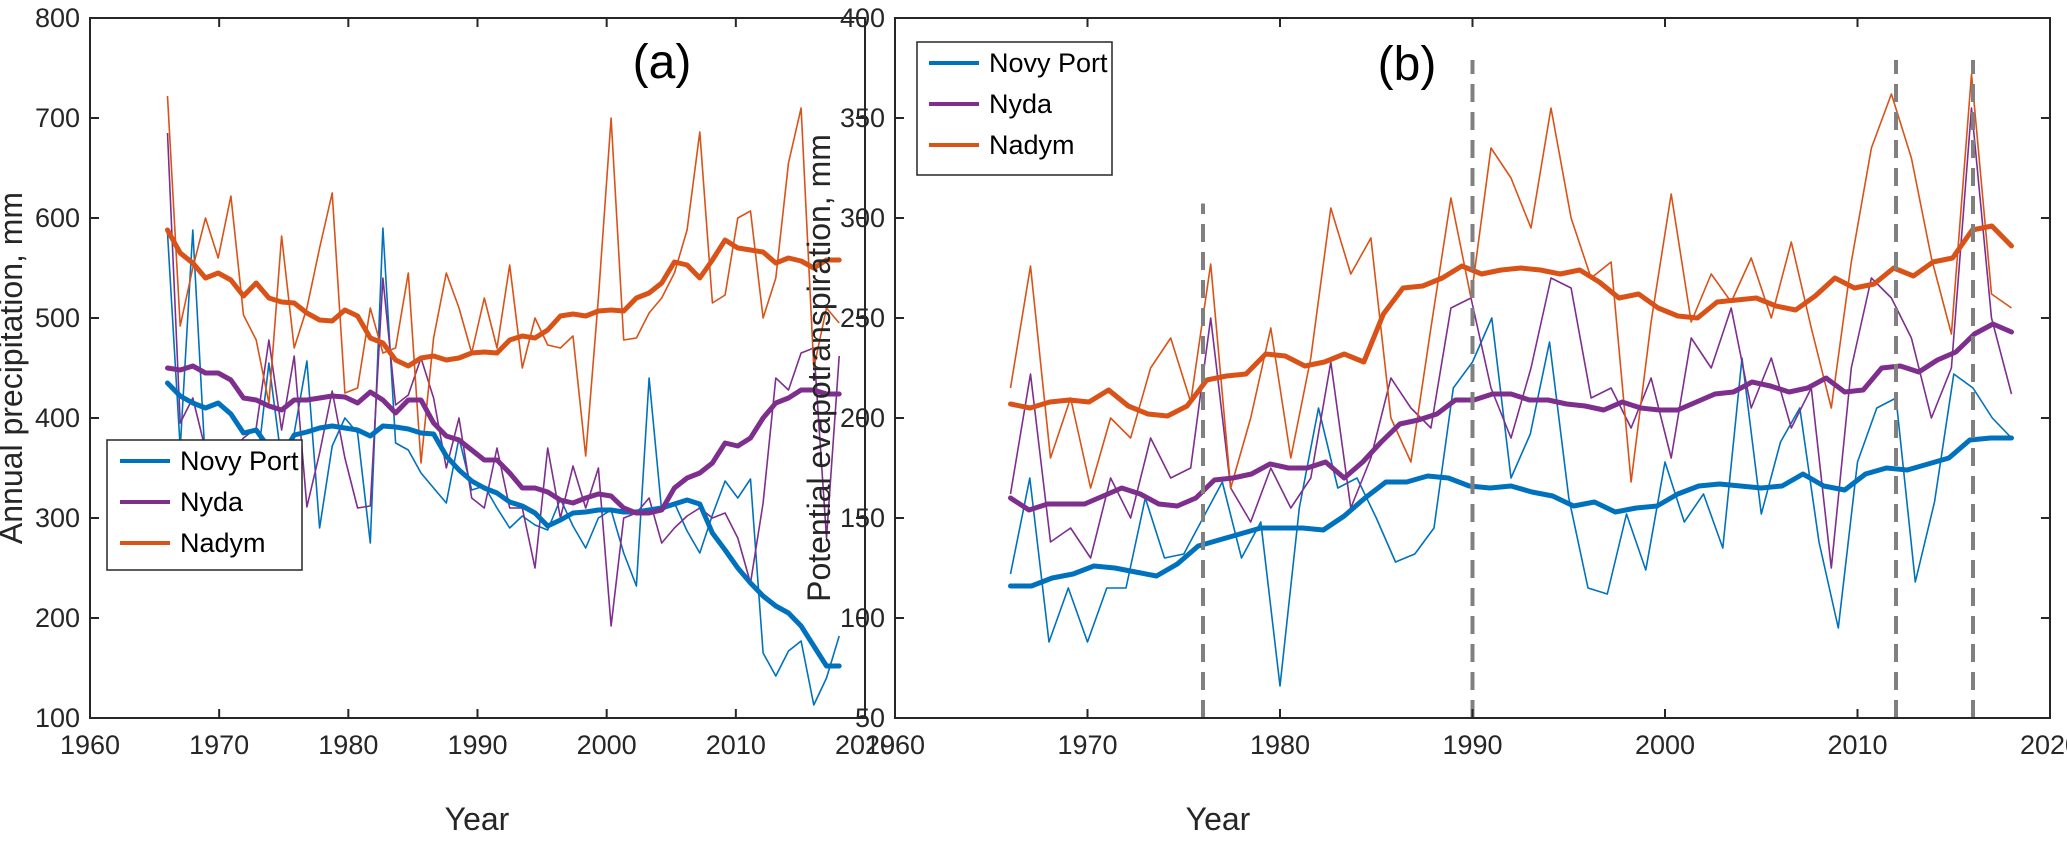  I want to click on panel-b-ytick-label: 400, so click(862, 18).